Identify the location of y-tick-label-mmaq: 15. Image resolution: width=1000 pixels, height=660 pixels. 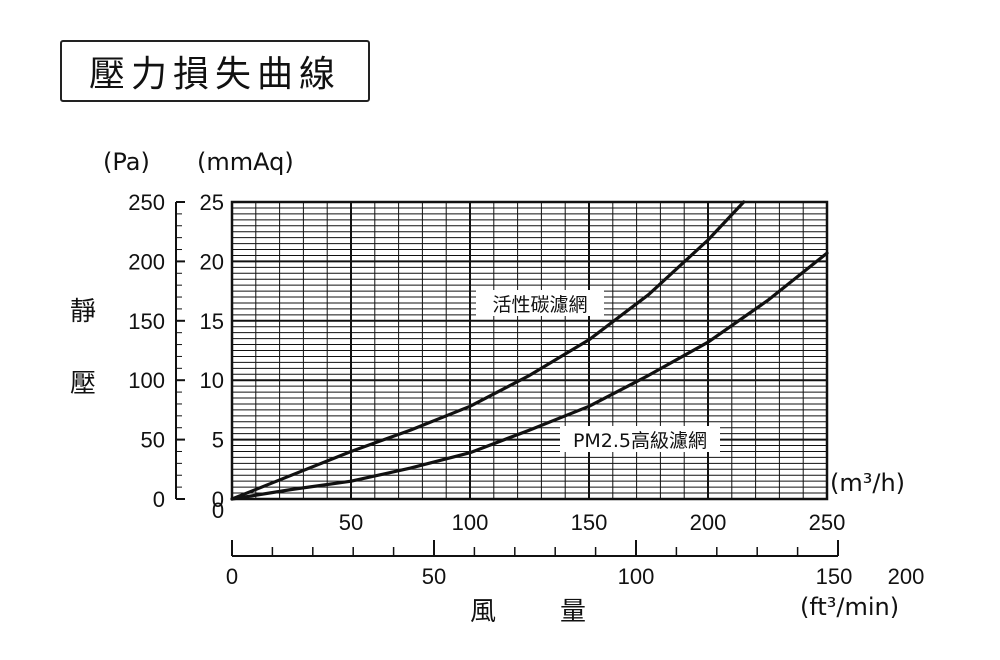
(212, 321).